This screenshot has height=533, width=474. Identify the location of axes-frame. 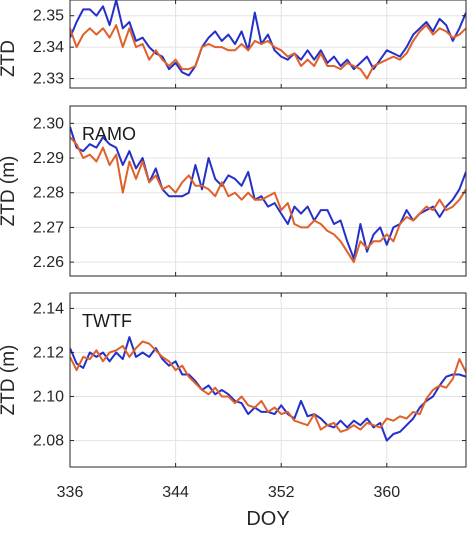
(268, 44).